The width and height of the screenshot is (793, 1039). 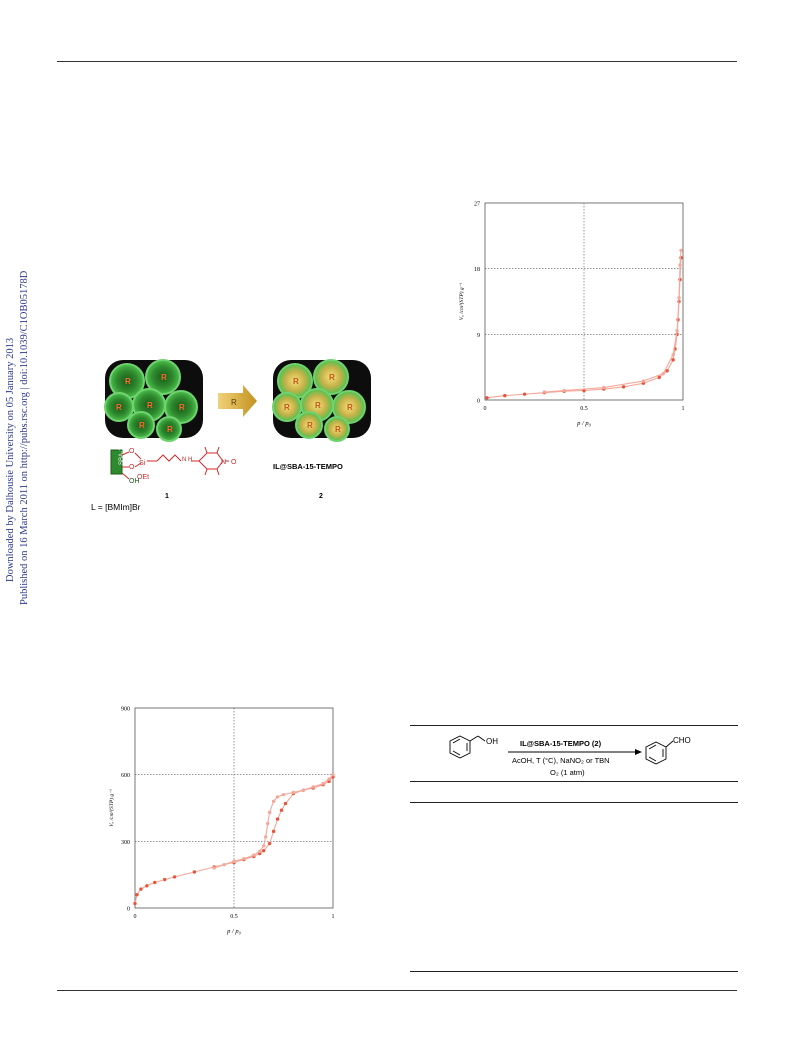 I want to click on y-tick-label: 18, so click(x=477, y=270).